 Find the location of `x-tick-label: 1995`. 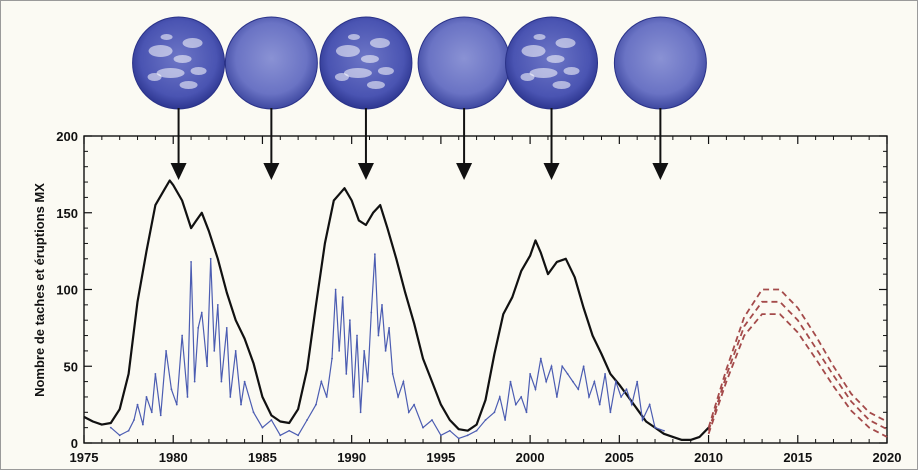

x-tick-label: 1995 is located at coordinates (440, 457).